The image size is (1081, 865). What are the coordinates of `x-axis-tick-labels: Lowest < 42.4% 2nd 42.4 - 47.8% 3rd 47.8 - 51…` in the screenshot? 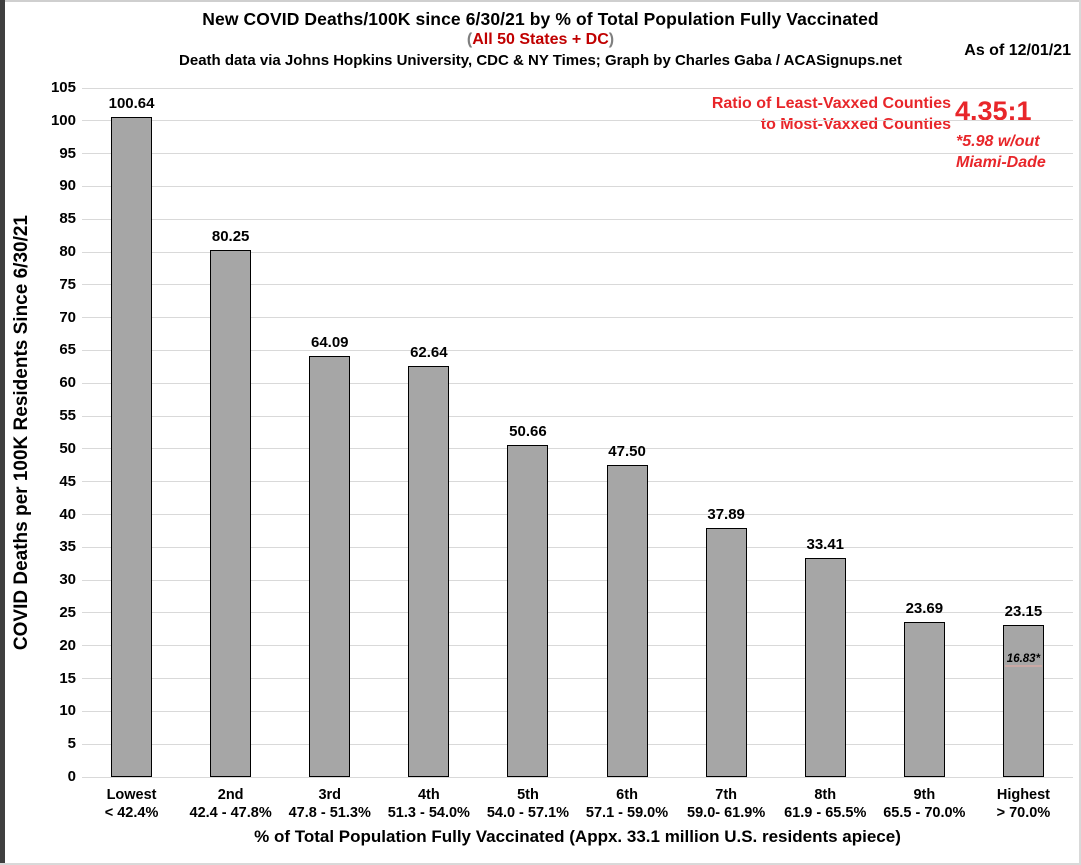 It's located at (577, 806).